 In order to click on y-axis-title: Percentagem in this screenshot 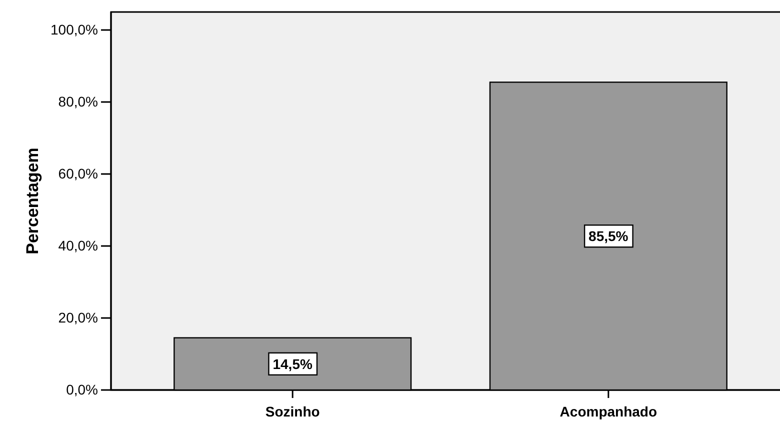, I will do `click(32, 201)`.